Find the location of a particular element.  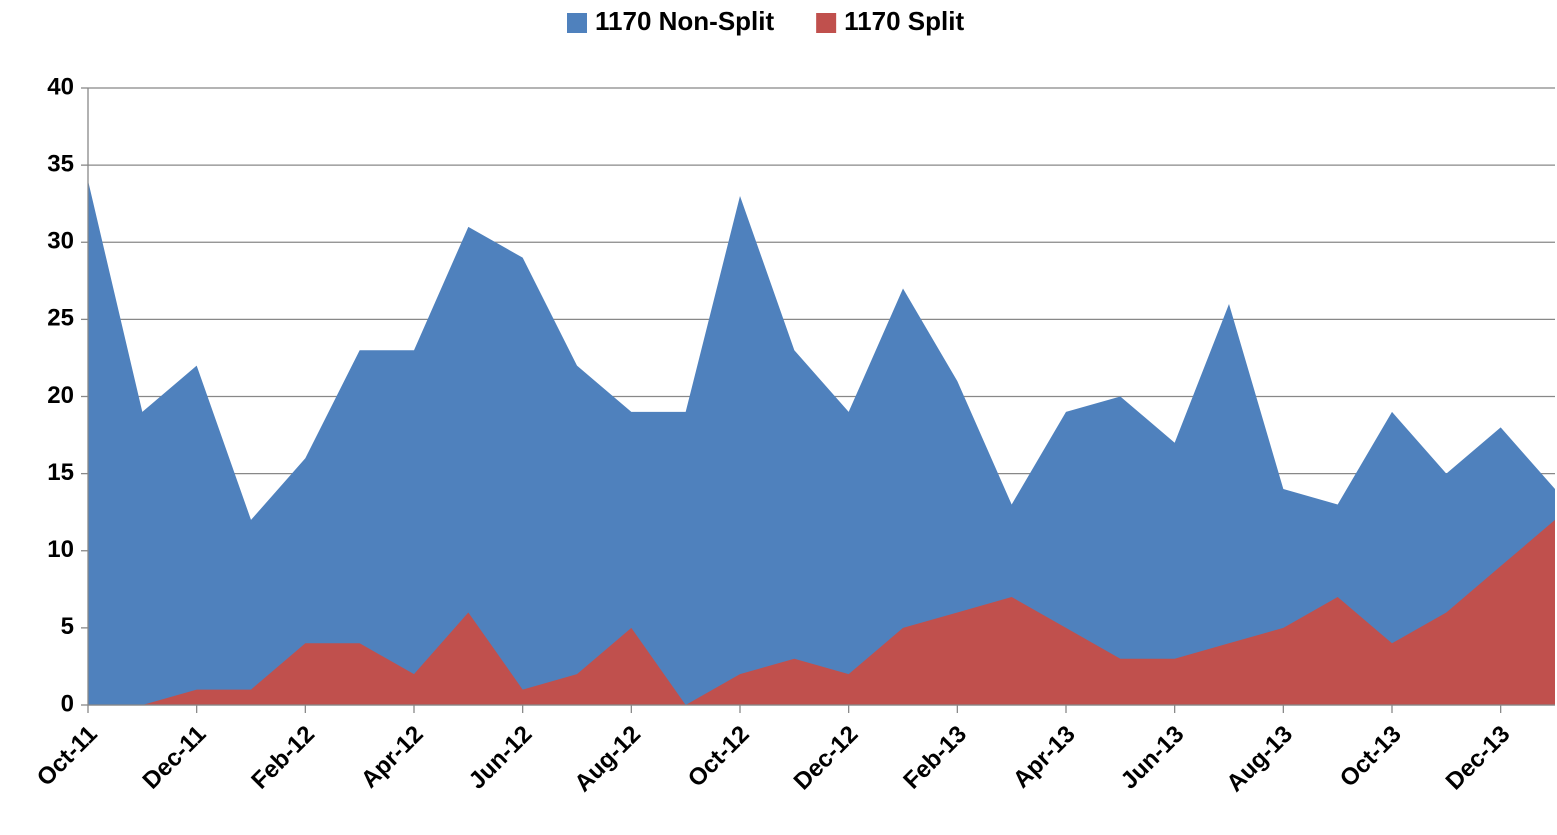

x-tick-label: Apr-13 is located at coordinates (1044, 757).